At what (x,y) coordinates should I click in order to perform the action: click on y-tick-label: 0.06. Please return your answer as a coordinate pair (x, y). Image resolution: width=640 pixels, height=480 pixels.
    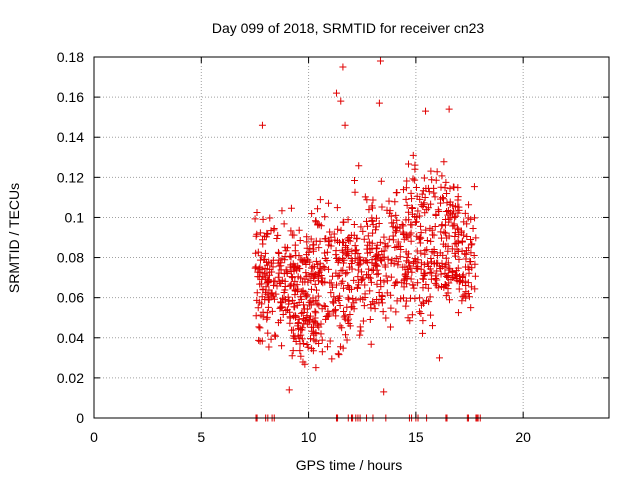
    Looking at the image, I should click on (70, 298).